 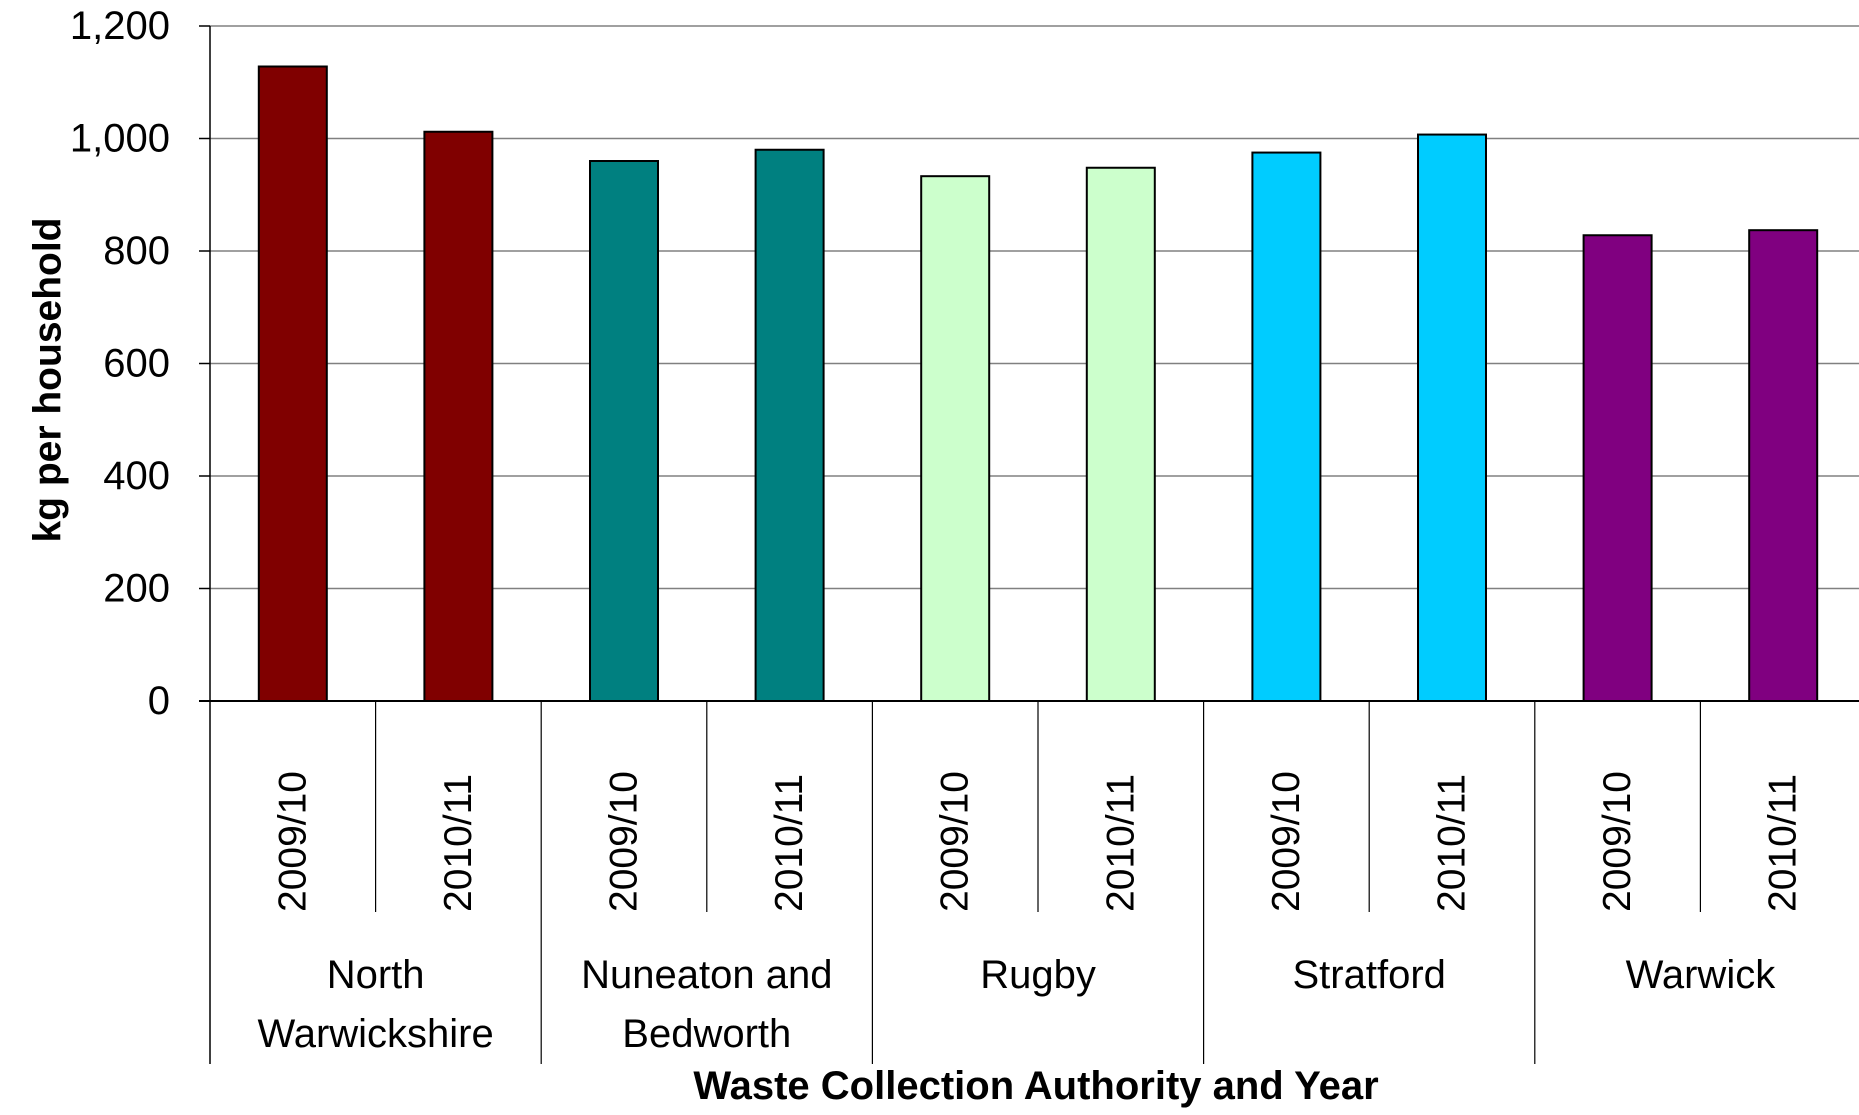 I want to click on x-axis-title: Waste Collection Authority and Year, so click(x=1035, y=1086).